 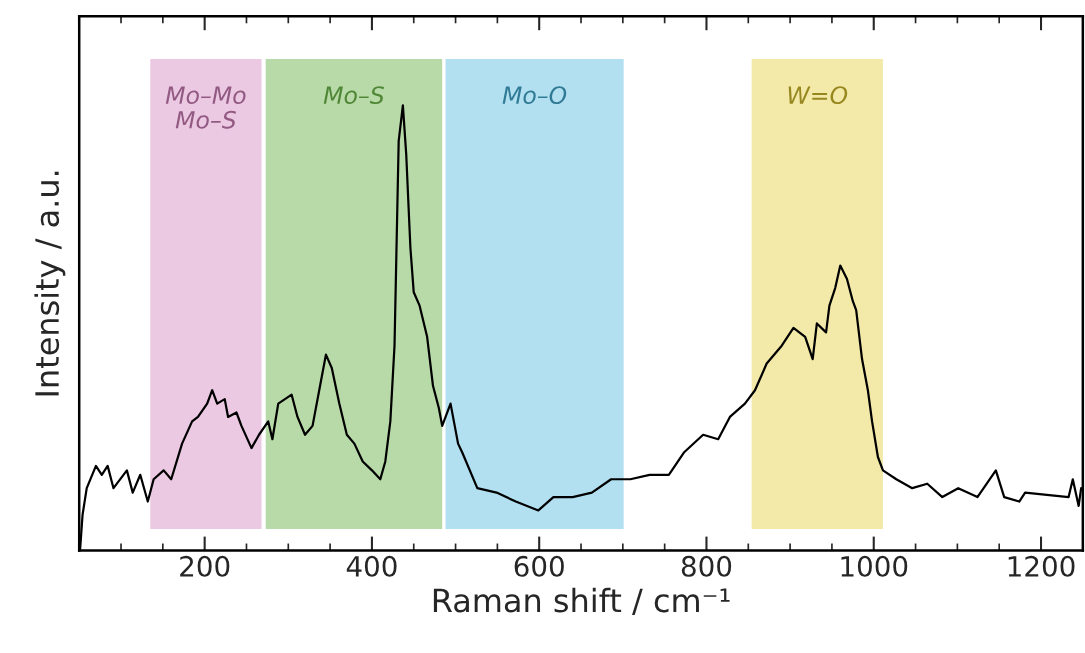 I want to click on x-tick-label: 400, so click(x=371, y=566).